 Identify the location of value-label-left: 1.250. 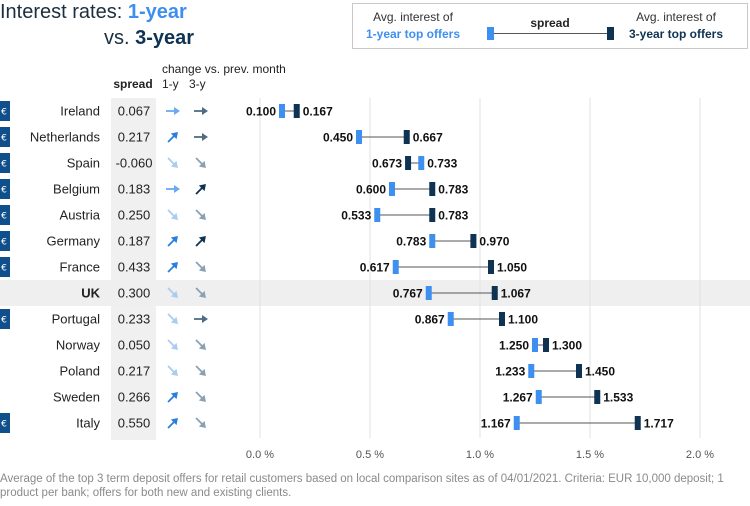
(514, 346).